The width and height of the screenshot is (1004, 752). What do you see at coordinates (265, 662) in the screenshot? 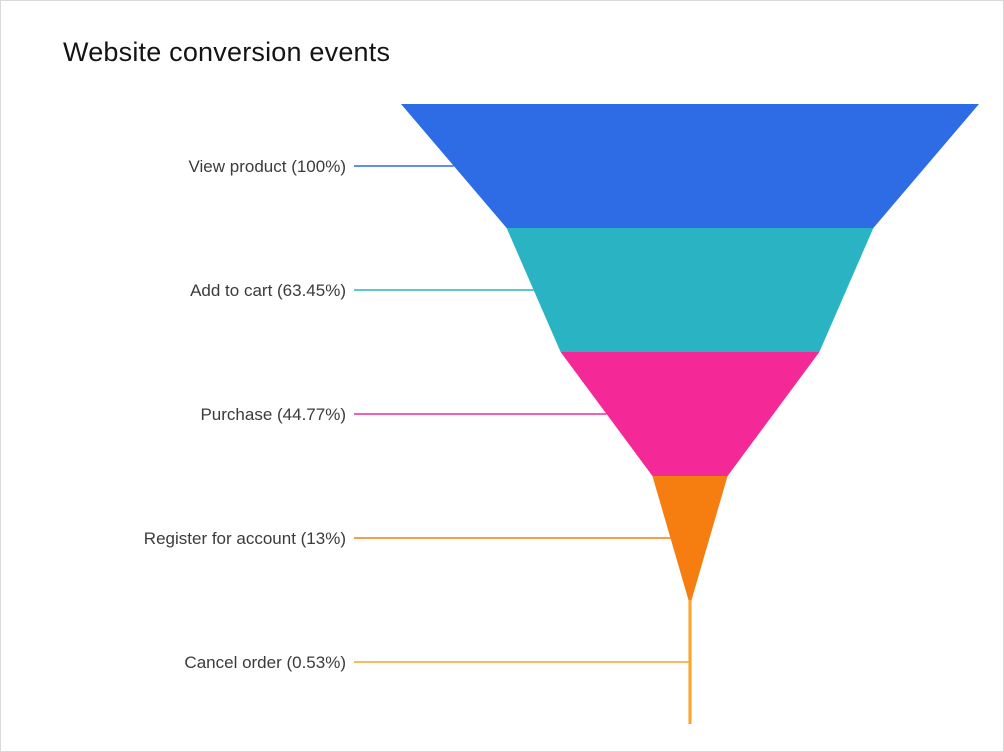
I see `funnel-label-cancel-order: Cancel order (0.53%)` at bounding box center [265, 662].